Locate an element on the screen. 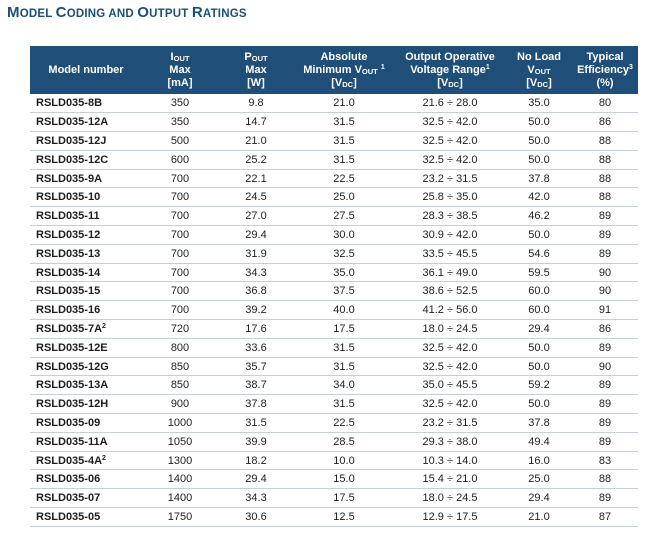  table-row: RSLD035-12A 350 14.7 31.5 32.5 ÷ 42.0 50.0 86 is located at coordinates (334, 122).